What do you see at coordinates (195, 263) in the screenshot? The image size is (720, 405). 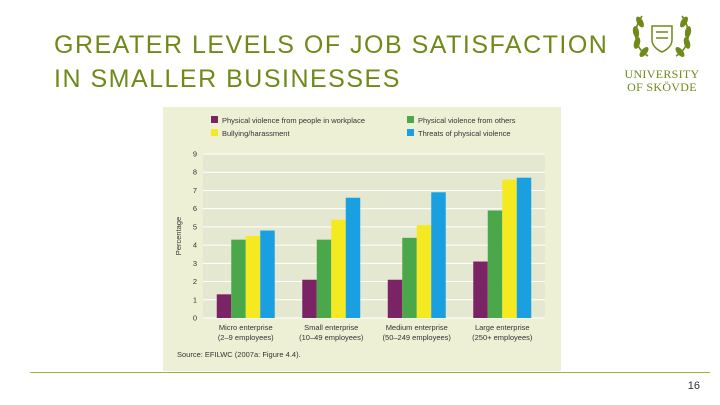 I see `y-tick-label-3: 3` at bounding box center [195, 263].